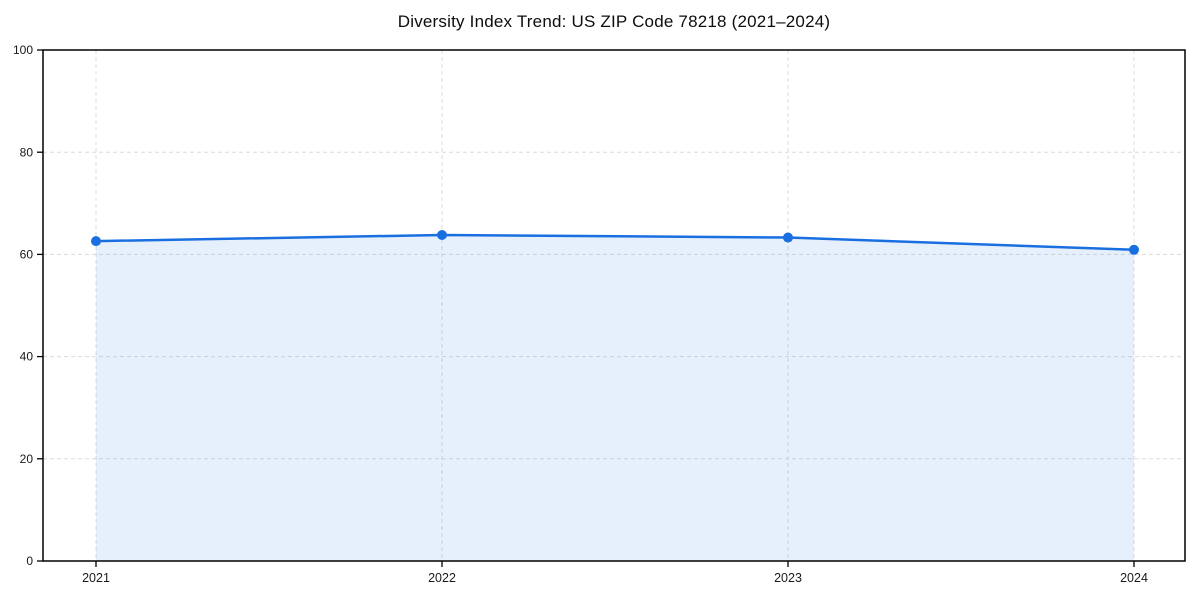 The height and width of the screenshot is (600, 1200). What do you see at coordinates (96, 578) in the screenshot?
I see `x-tick-label: 2021` at bounding box center [96, 578].